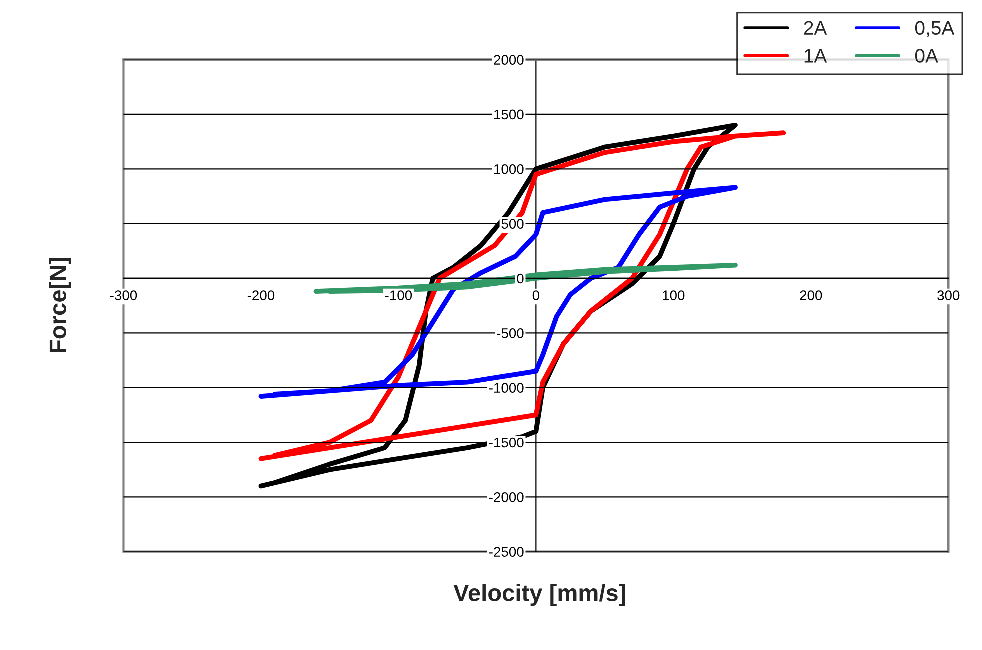 The image size is (982, 650). What do you see at coordinates (935, 29) in the screenshot?
I see `legend-label: 0,5A` at bounding box center [935, 29].